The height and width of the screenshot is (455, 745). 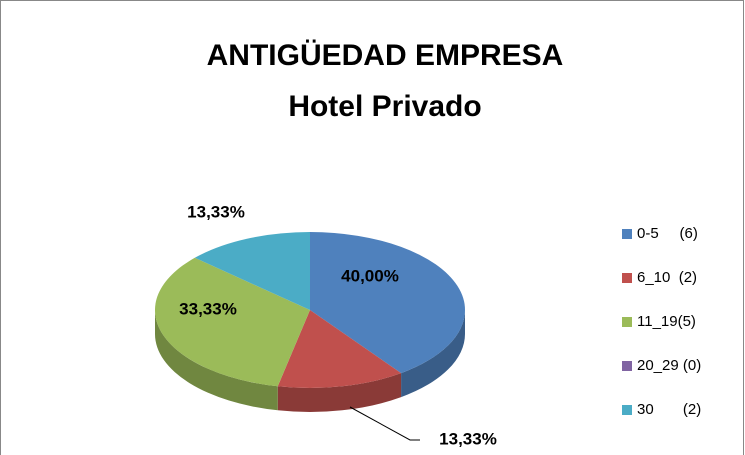 What do you see at coordinates (384, 423) in the screenshot?
I see `leader-line` at bounding box center [384, 423].